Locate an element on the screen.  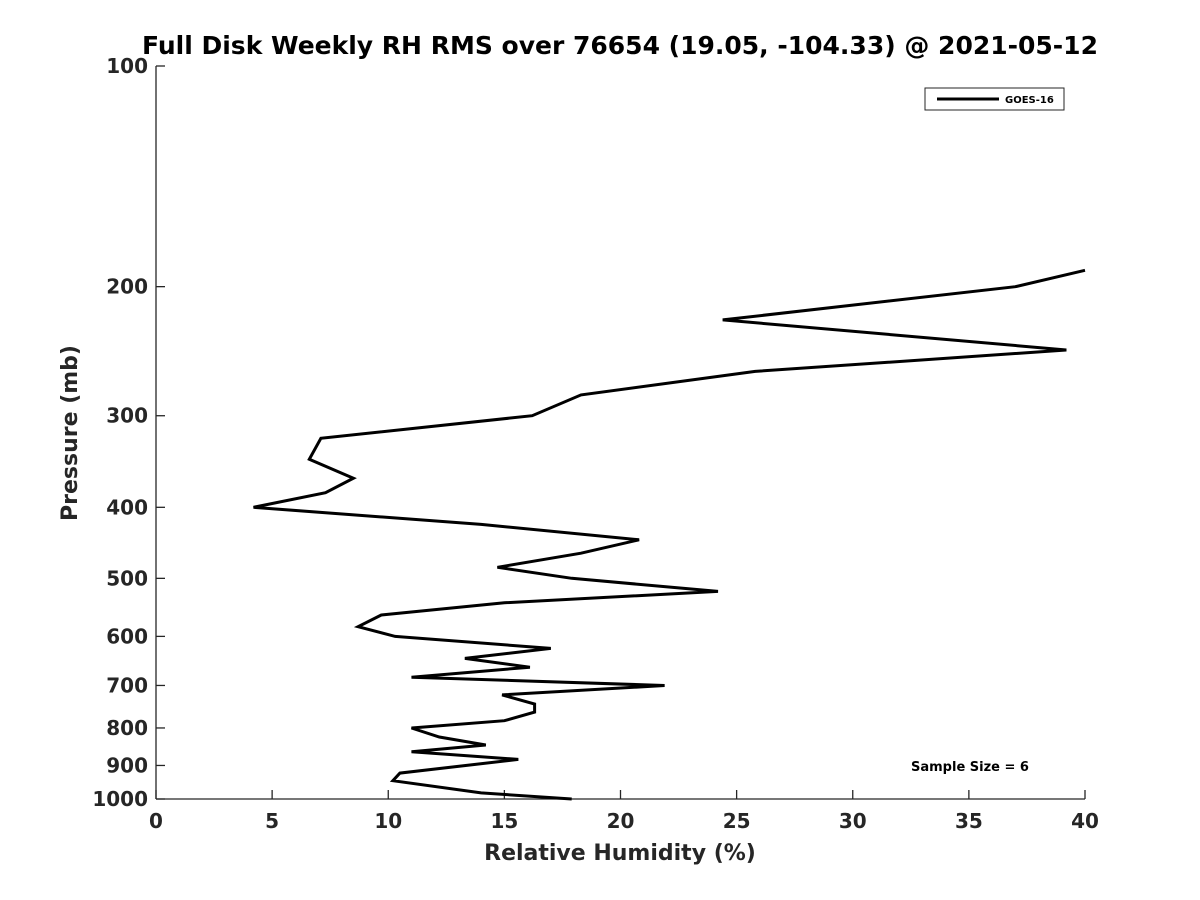
y-tick-label: 900 is located at coordinates (127, 765).